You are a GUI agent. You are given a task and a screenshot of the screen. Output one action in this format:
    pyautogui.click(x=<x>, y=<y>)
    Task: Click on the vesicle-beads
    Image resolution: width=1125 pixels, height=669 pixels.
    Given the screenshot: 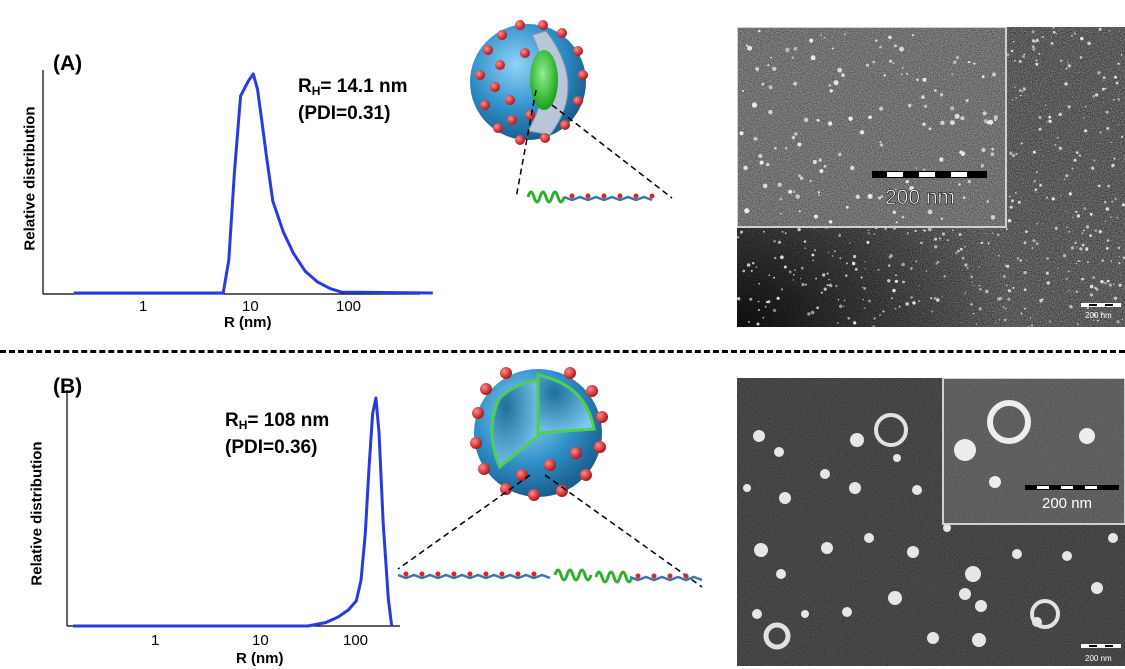 What is the action you would take?
    pyautogui.click(x=539, y=434)
    